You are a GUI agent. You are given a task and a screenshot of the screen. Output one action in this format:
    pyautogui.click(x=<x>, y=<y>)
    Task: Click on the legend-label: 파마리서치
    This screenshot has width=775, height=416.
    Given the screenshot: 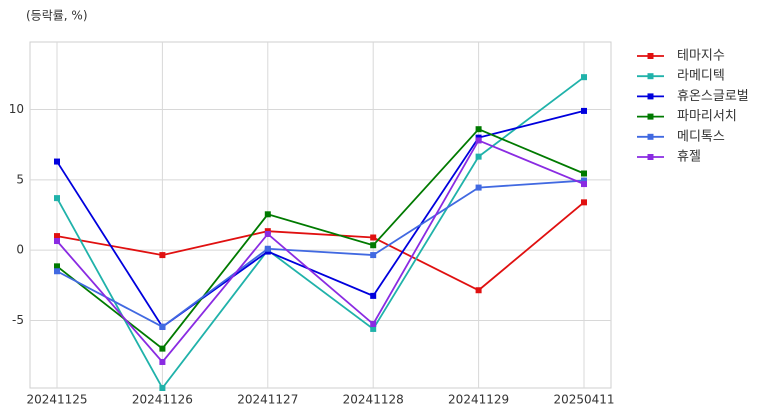 What is the action you would take?
    pyautogui.click(x=707, y=116)
    